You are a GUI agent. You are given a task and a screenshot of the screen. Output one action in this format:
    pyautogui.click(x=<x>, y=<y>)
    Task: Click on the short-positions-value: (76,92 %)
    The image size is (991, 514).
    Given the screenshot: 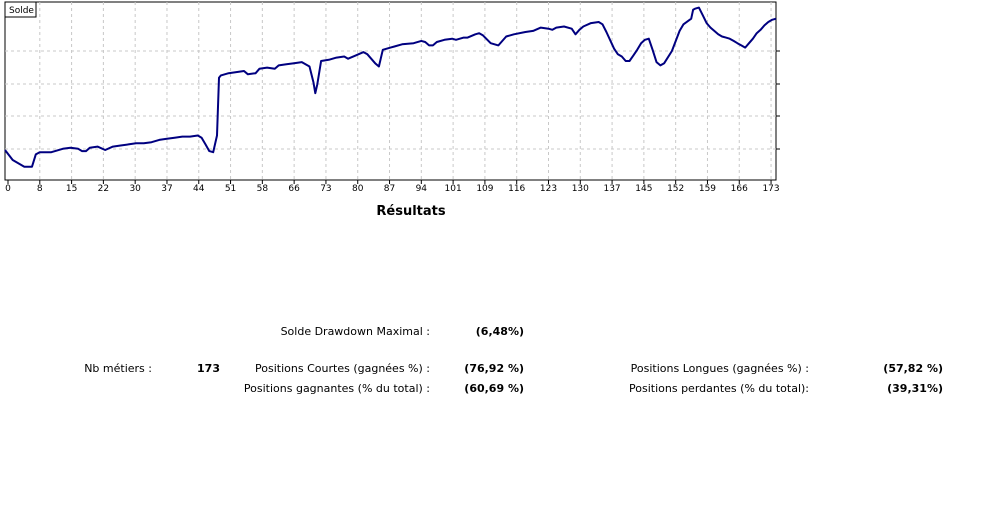 What is the action you would take?
    pyautogui.click(x=494, y=368)
    